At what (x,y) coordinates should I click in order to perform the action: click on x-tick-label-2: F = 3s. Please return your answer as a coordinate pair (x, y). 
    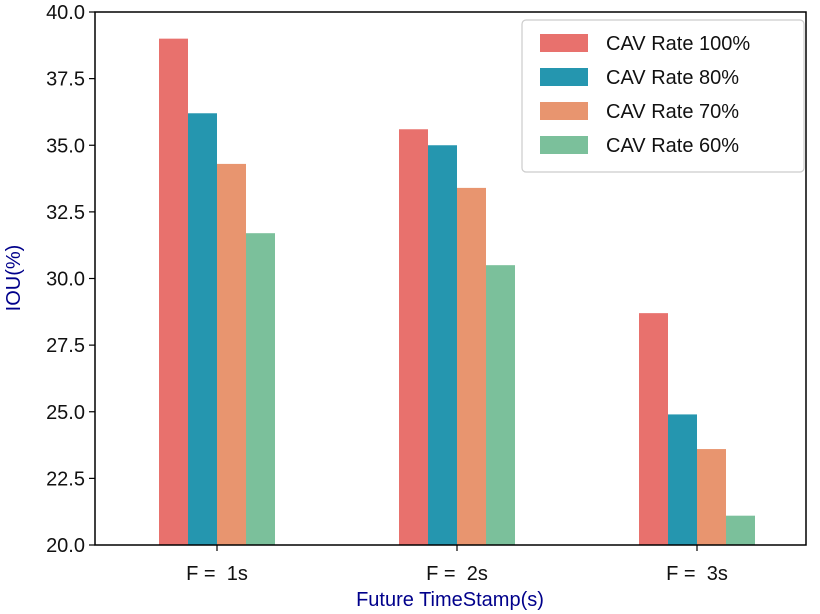
    Looking at the image, I should click on (697, 574).